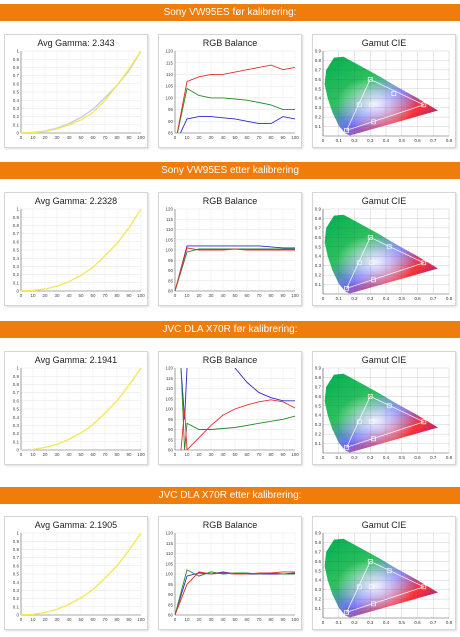 This screenshot has width=460, height=637. I want to click on series-line-measured, so click(81, 92).